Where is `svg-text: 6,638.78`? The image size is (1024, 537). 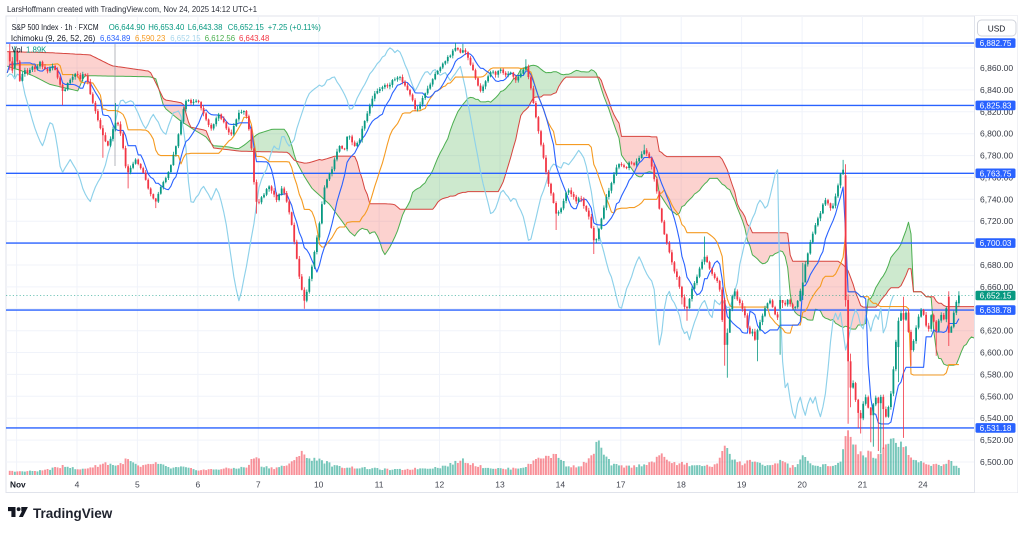
svg-text: 6,638.78 is located at coordinates (996, 310).